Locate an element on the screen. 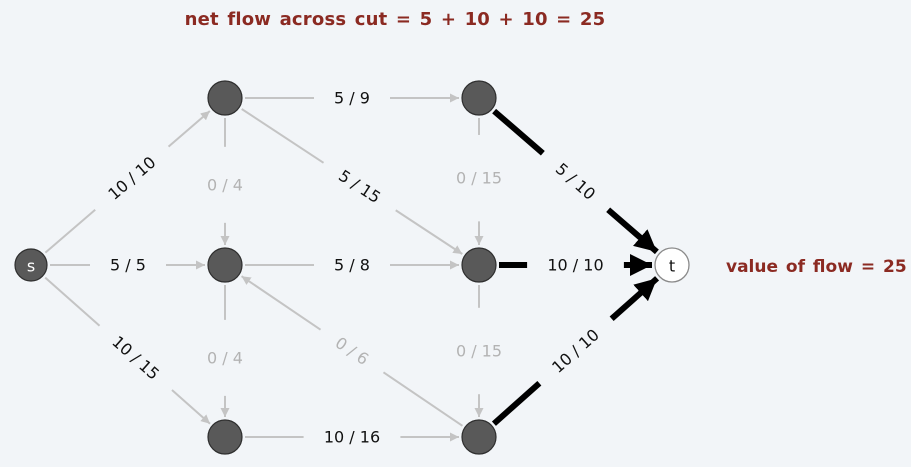  node-t is located at coordinates (672, 265).